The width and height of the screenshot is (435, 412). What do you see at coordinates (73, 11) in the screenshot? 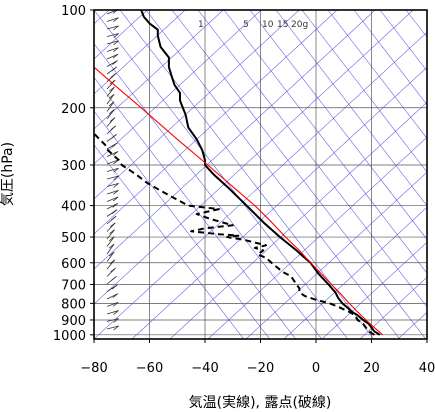
I see `y-tick-label: 100` at bounding box center [73, 11].